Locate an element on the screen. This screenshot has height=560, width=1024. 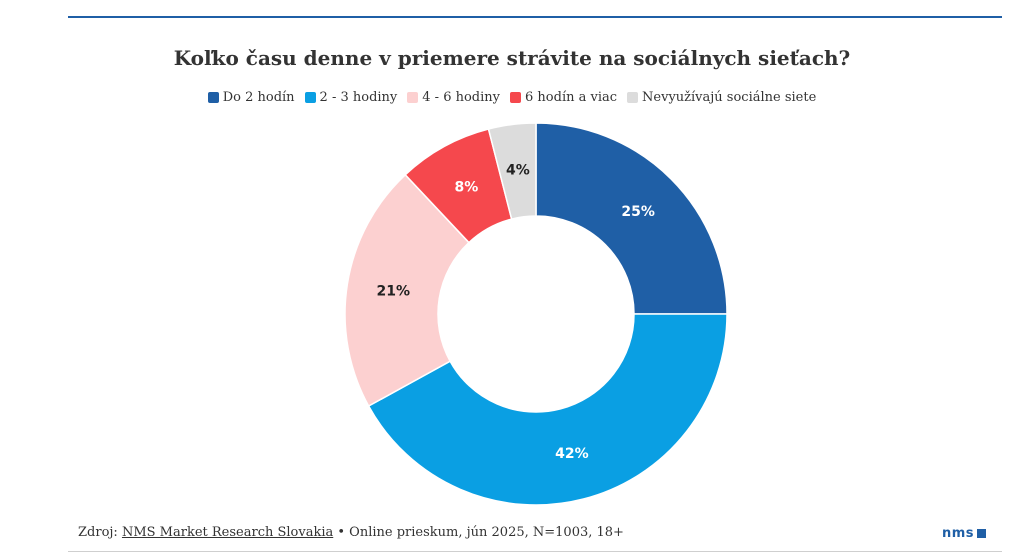
legend-item: Do 2 hodín is located at coordinates (251, 97).